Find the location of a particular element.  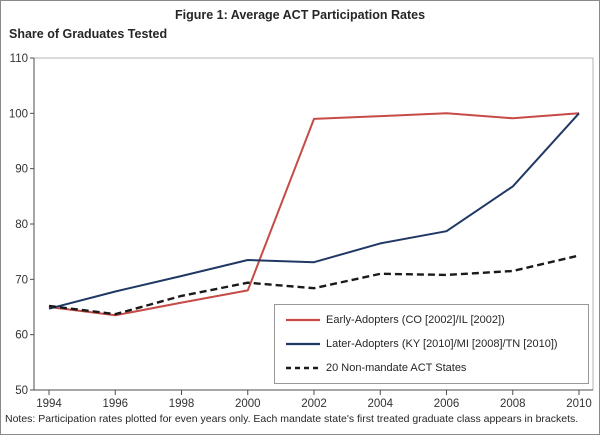

x-tick-label: 1996 is located at coordinates (115, 404).